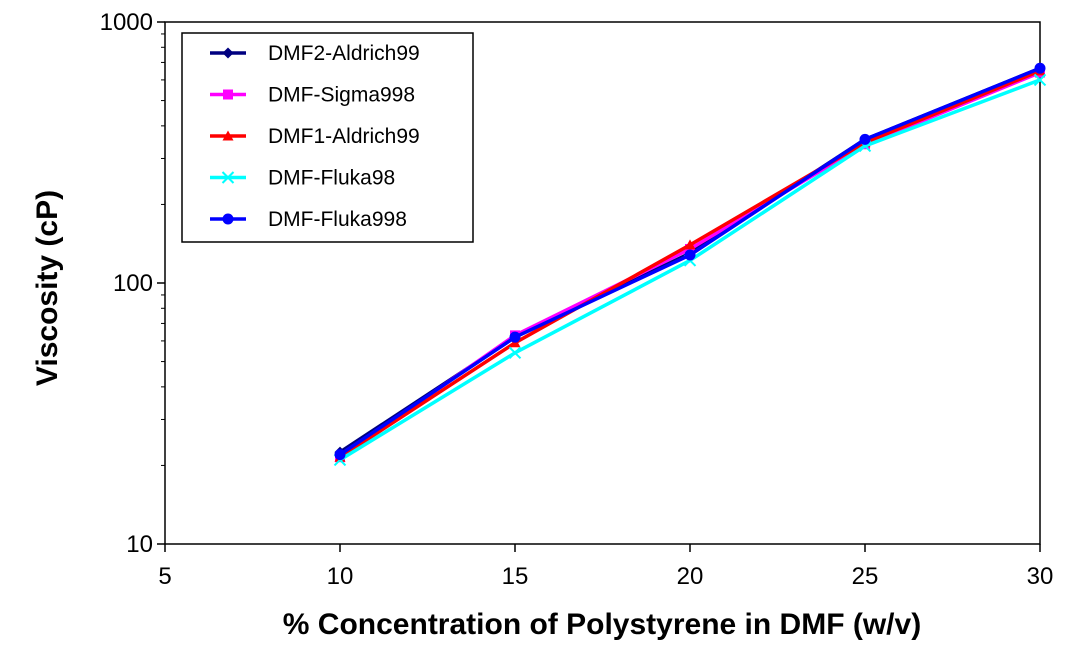 The image size is (1065, 646). Describe the element at coordinates (515, 576) in the screenshot. I see `x-tick-label: 15` at that location.